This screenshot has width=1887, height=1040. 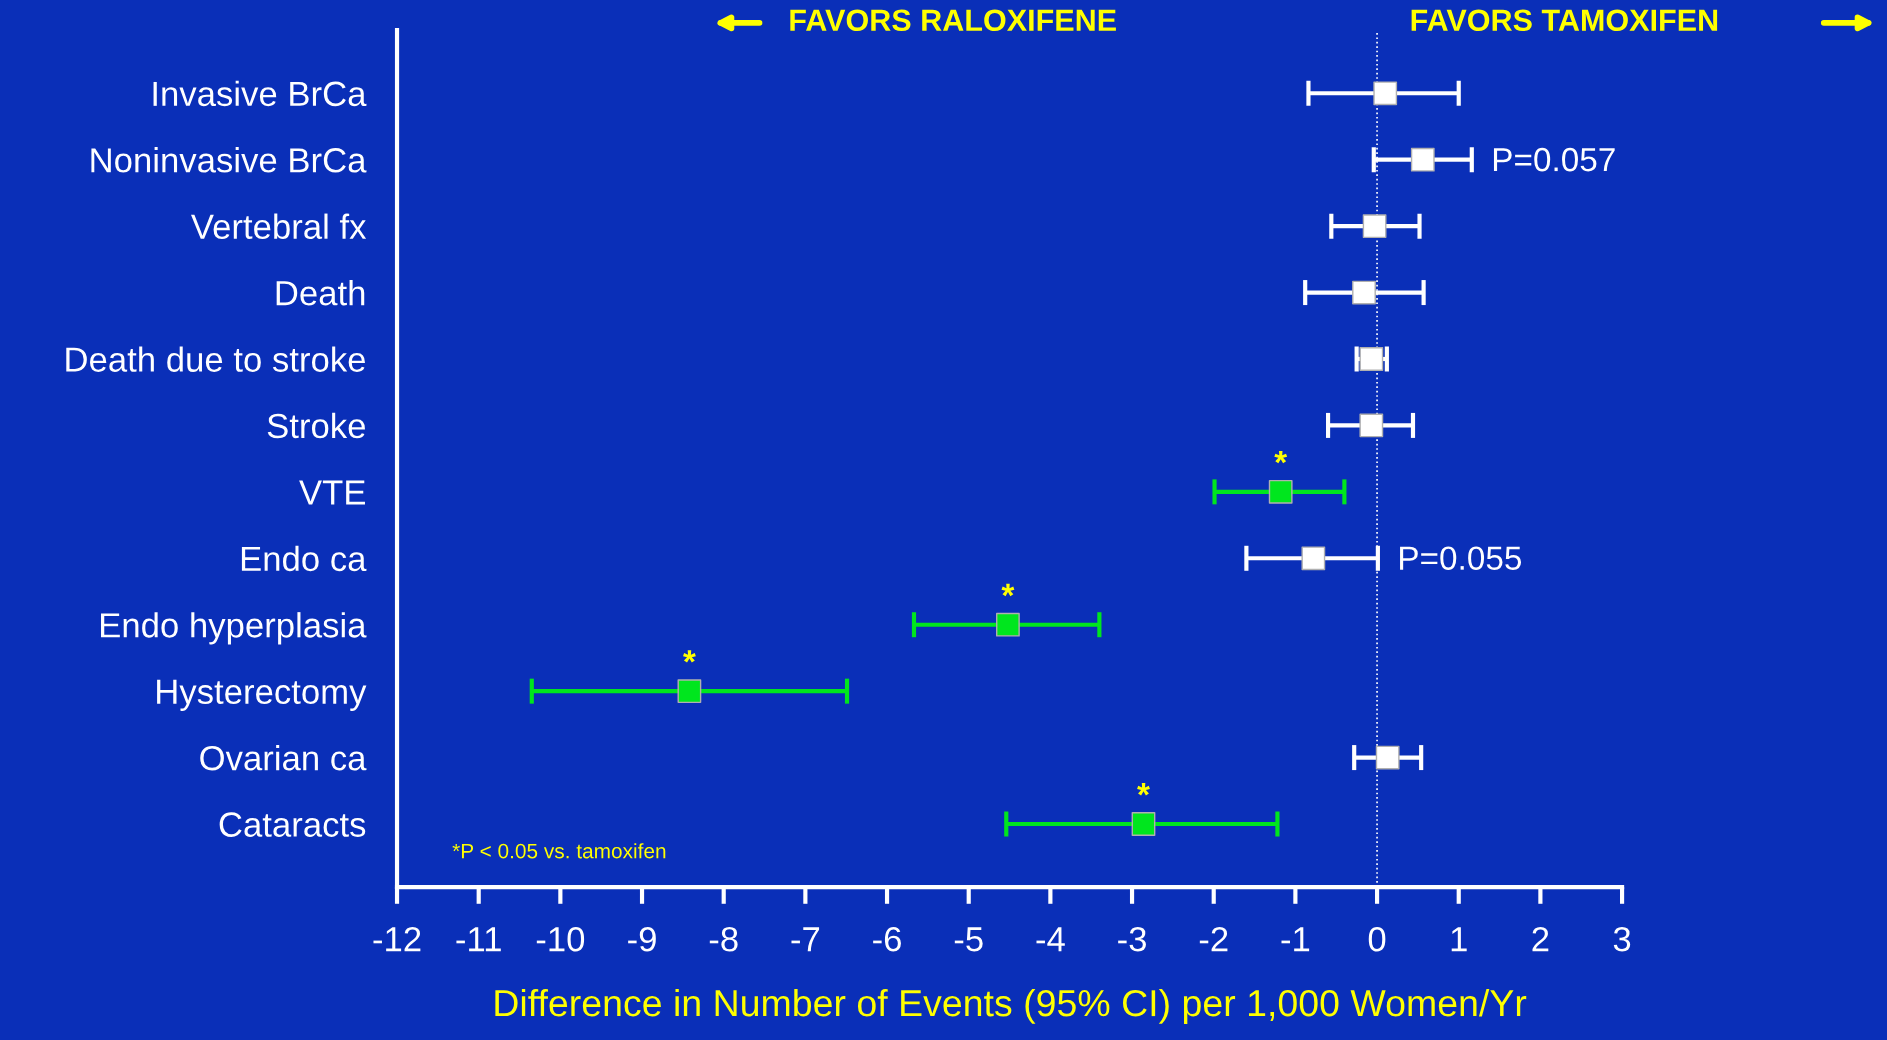 I want to click on annotation: FAVORS TAMOXIFEN, so click(x=1564, y=20).